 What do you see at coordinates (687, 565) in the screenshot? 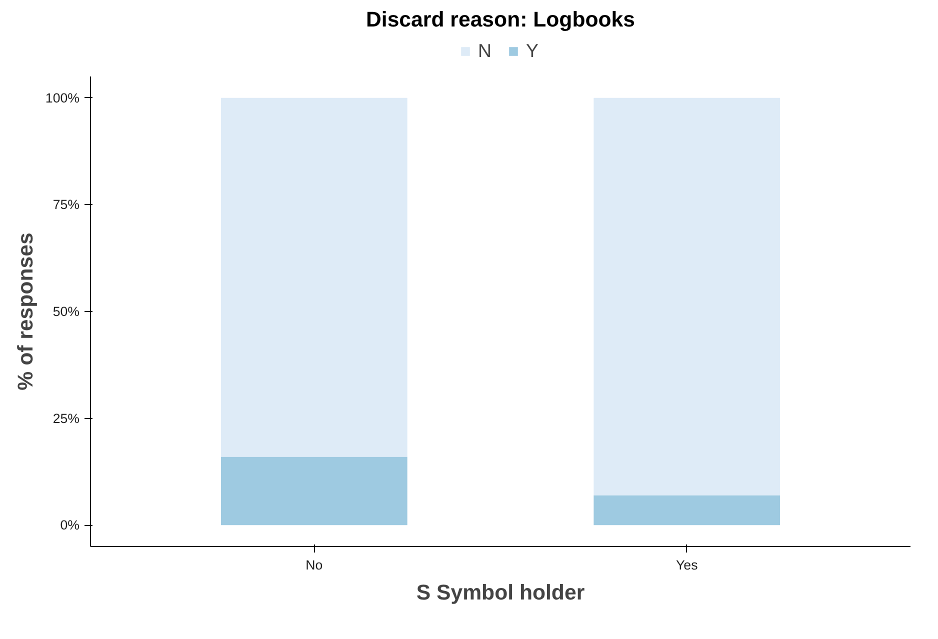
I see `x-tick-label: Yes` at bounding box center [687, 565].